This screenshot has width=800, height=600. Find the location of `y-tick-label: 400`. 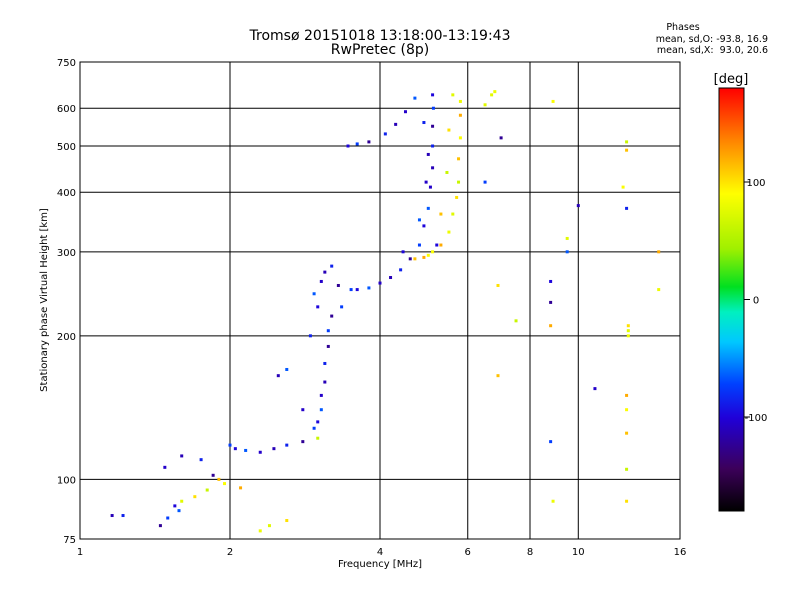

y-tick-label: 400 is located at coordinates (66, 193).